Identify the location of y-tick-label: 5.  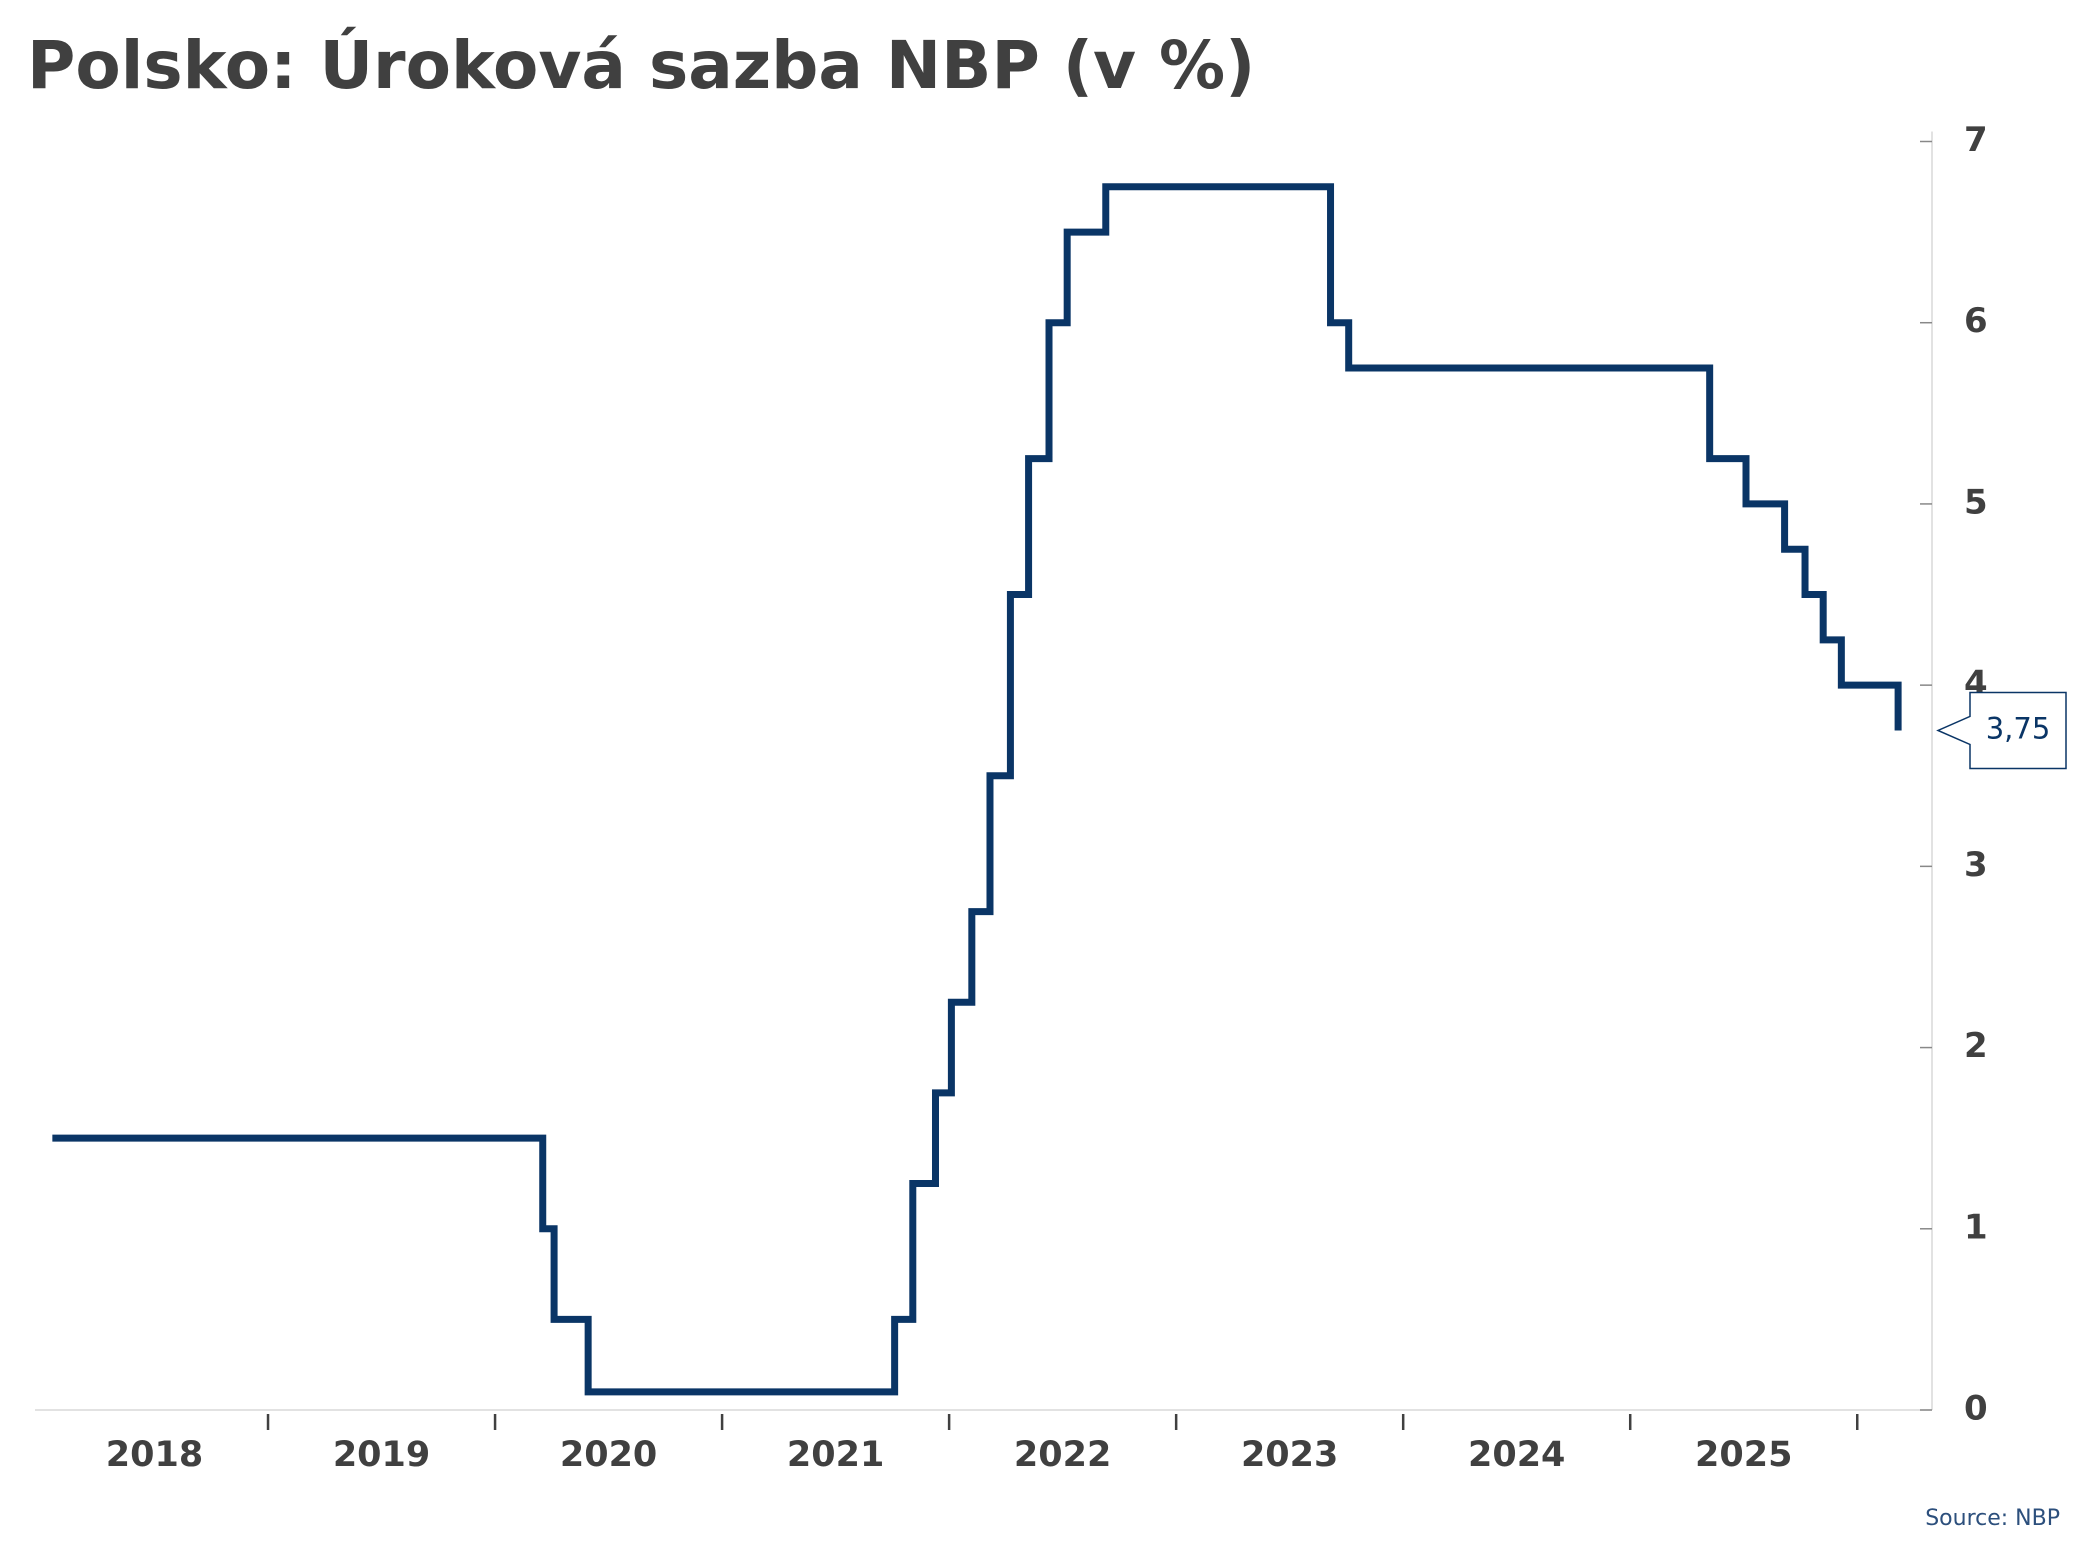
(1976, 502).